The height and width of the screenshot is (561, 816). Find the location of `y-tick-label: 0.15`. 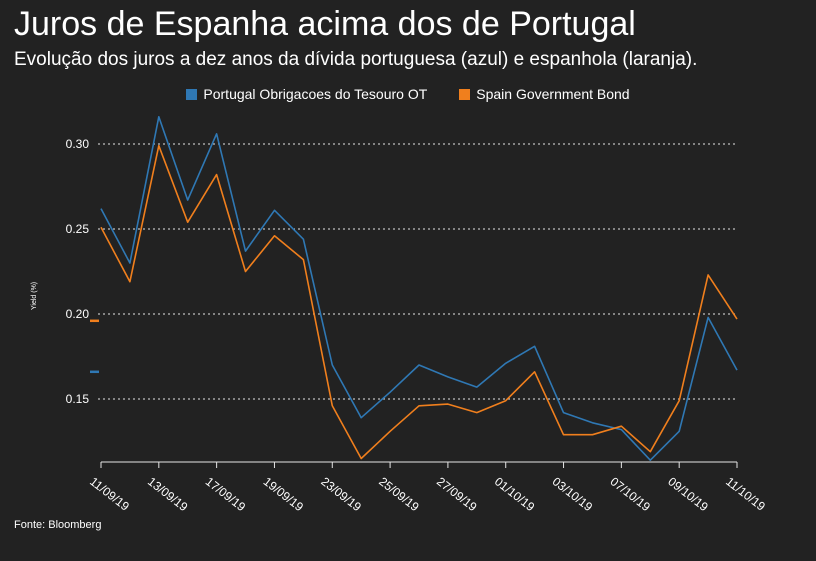

y-tick-label: 0.15 is located at coordinates (78, 399).